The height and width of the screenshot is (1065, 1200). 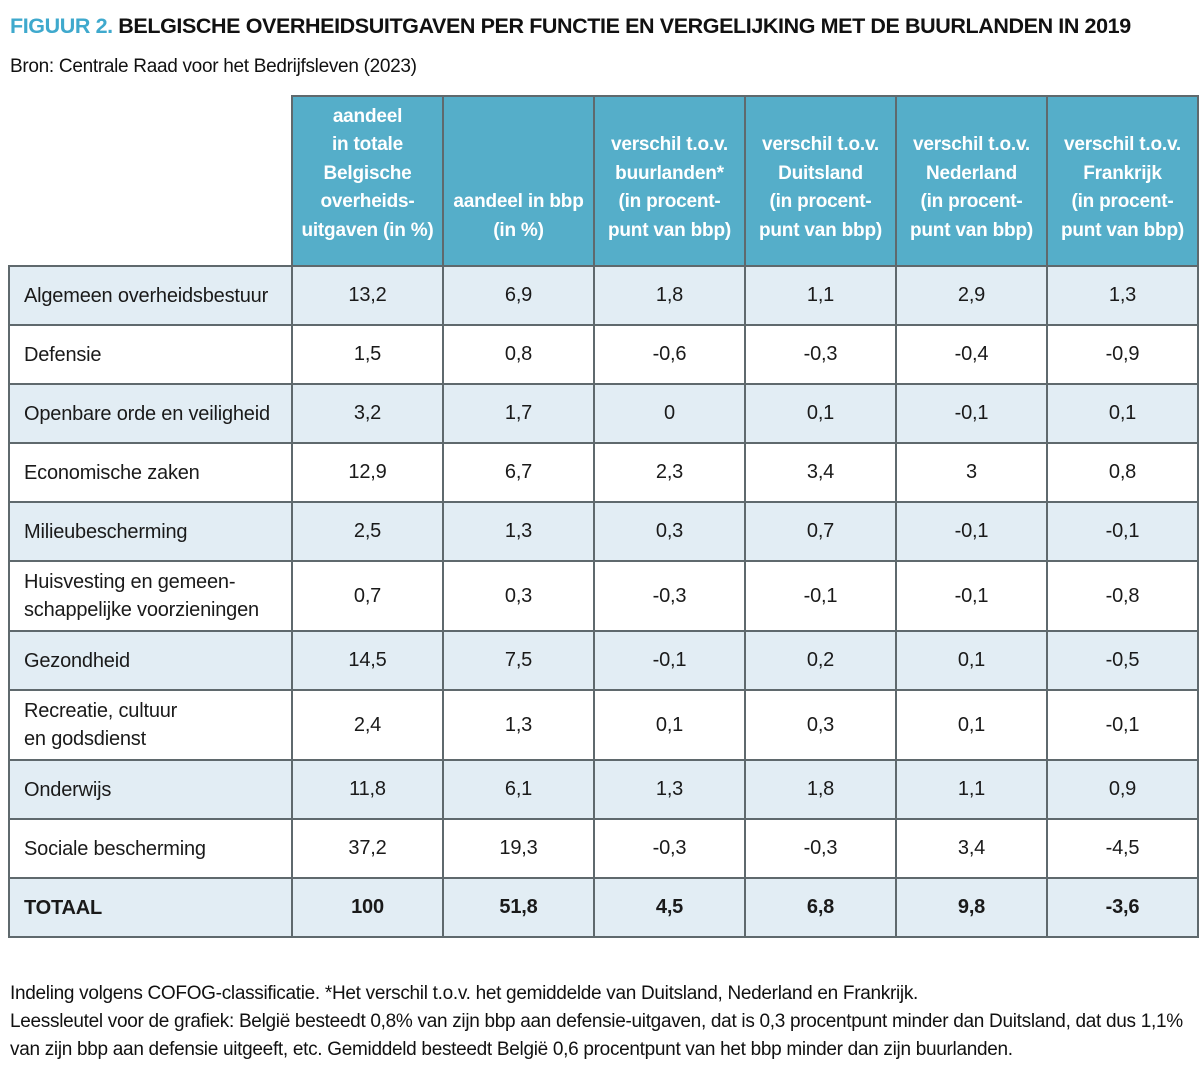 I want to click on value-cell: -0,8, so click(x=1122, y=596).